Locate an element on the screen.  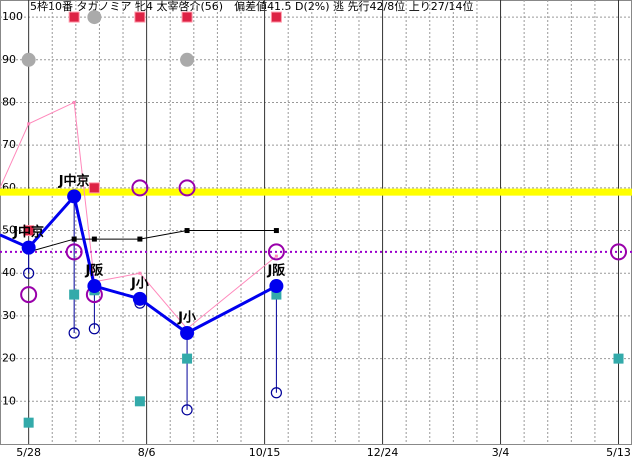
y-tick-label: 90 is located at coordinates (9, 59).